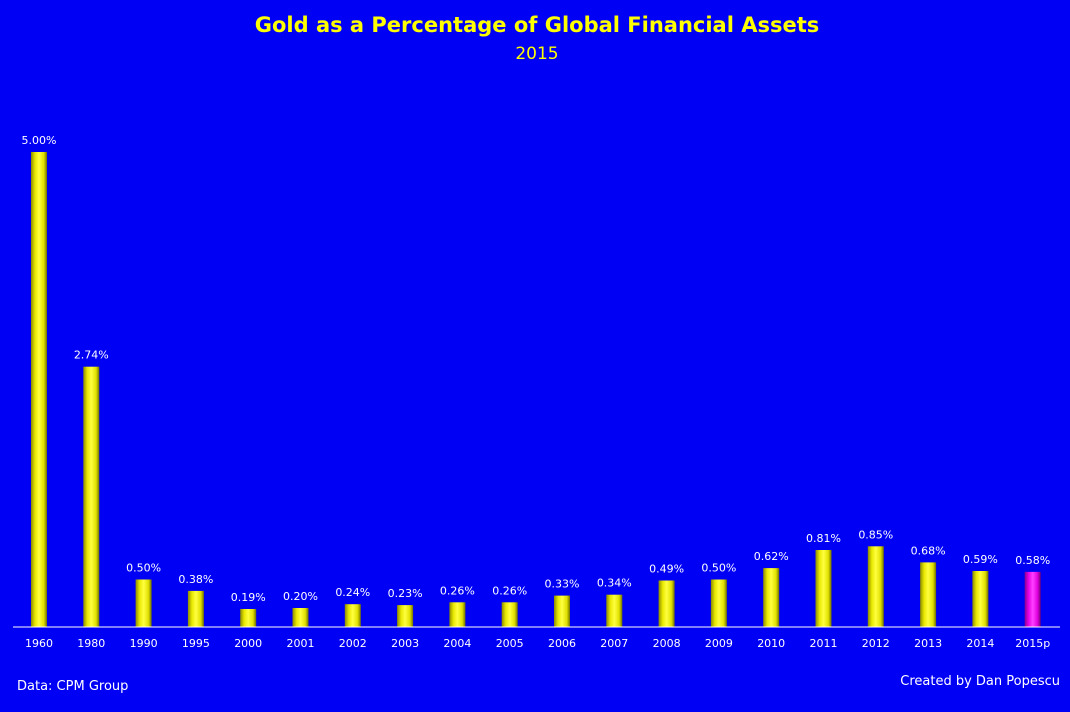  What do you see at coordinates (562, 643) in the screenshot?
I see `x-tick-2006: 2006` at bounding box center [562, 643].